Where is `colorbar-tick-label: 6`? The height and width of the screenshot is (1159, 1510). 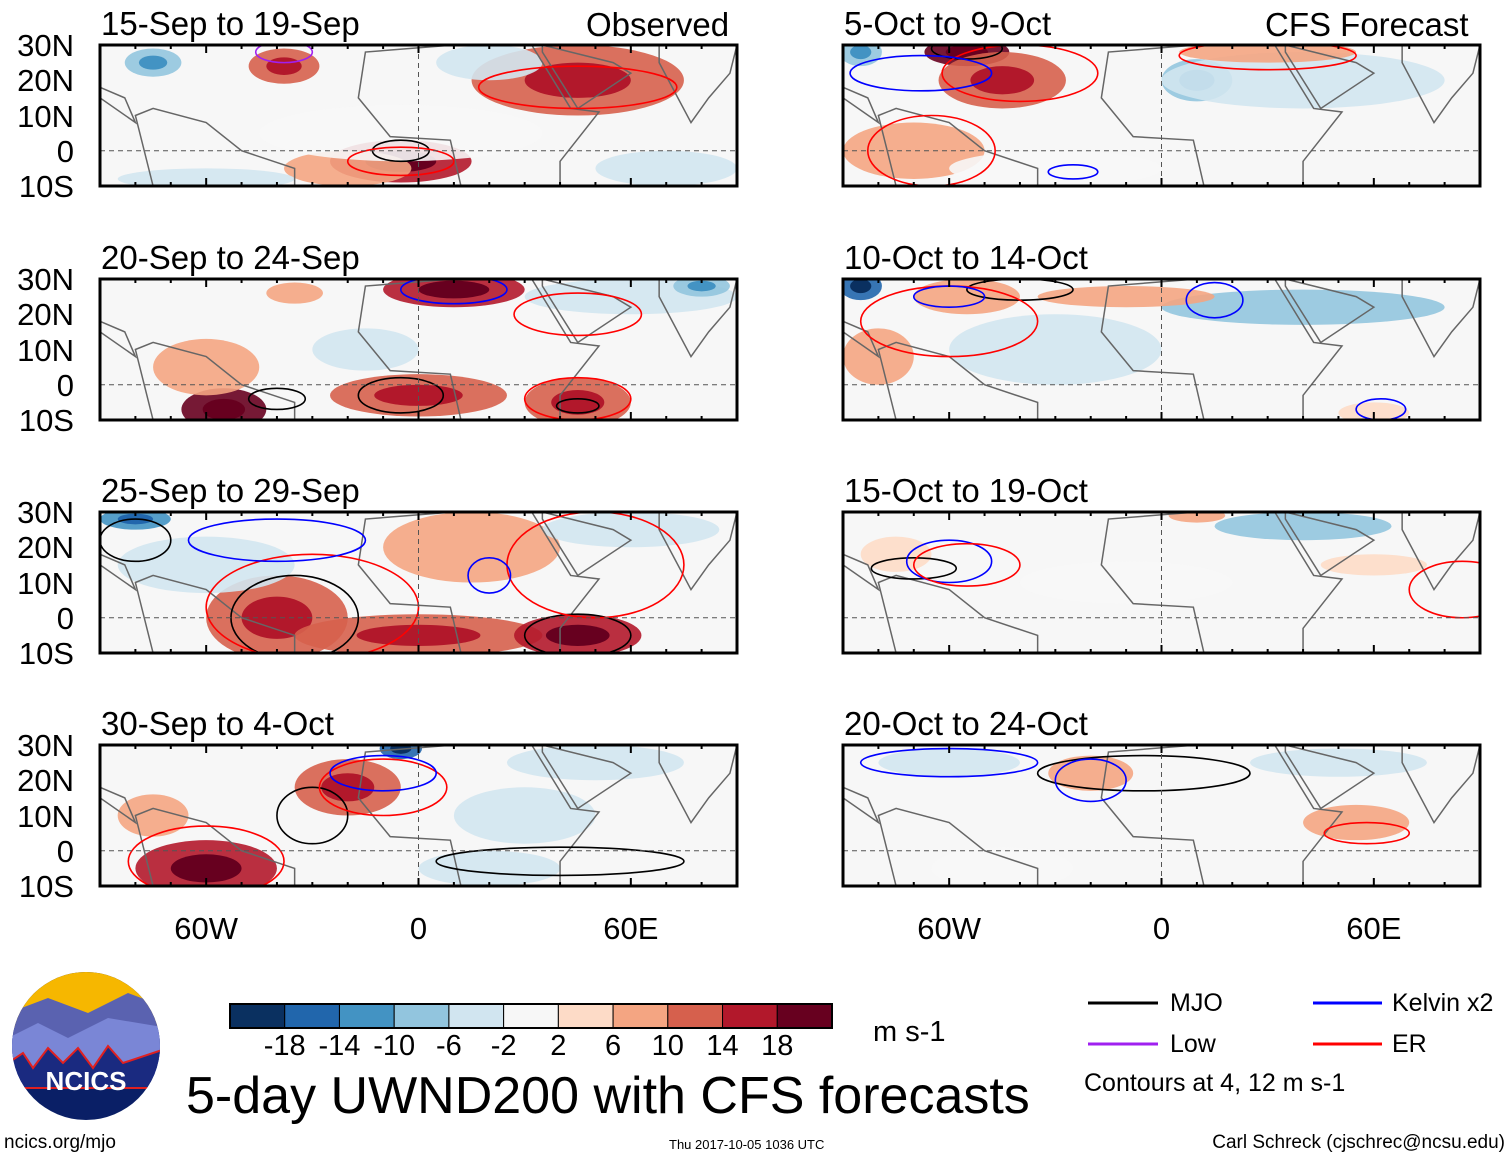
colorbar-tick-label: 6 is located at coordinates (613, 1046).